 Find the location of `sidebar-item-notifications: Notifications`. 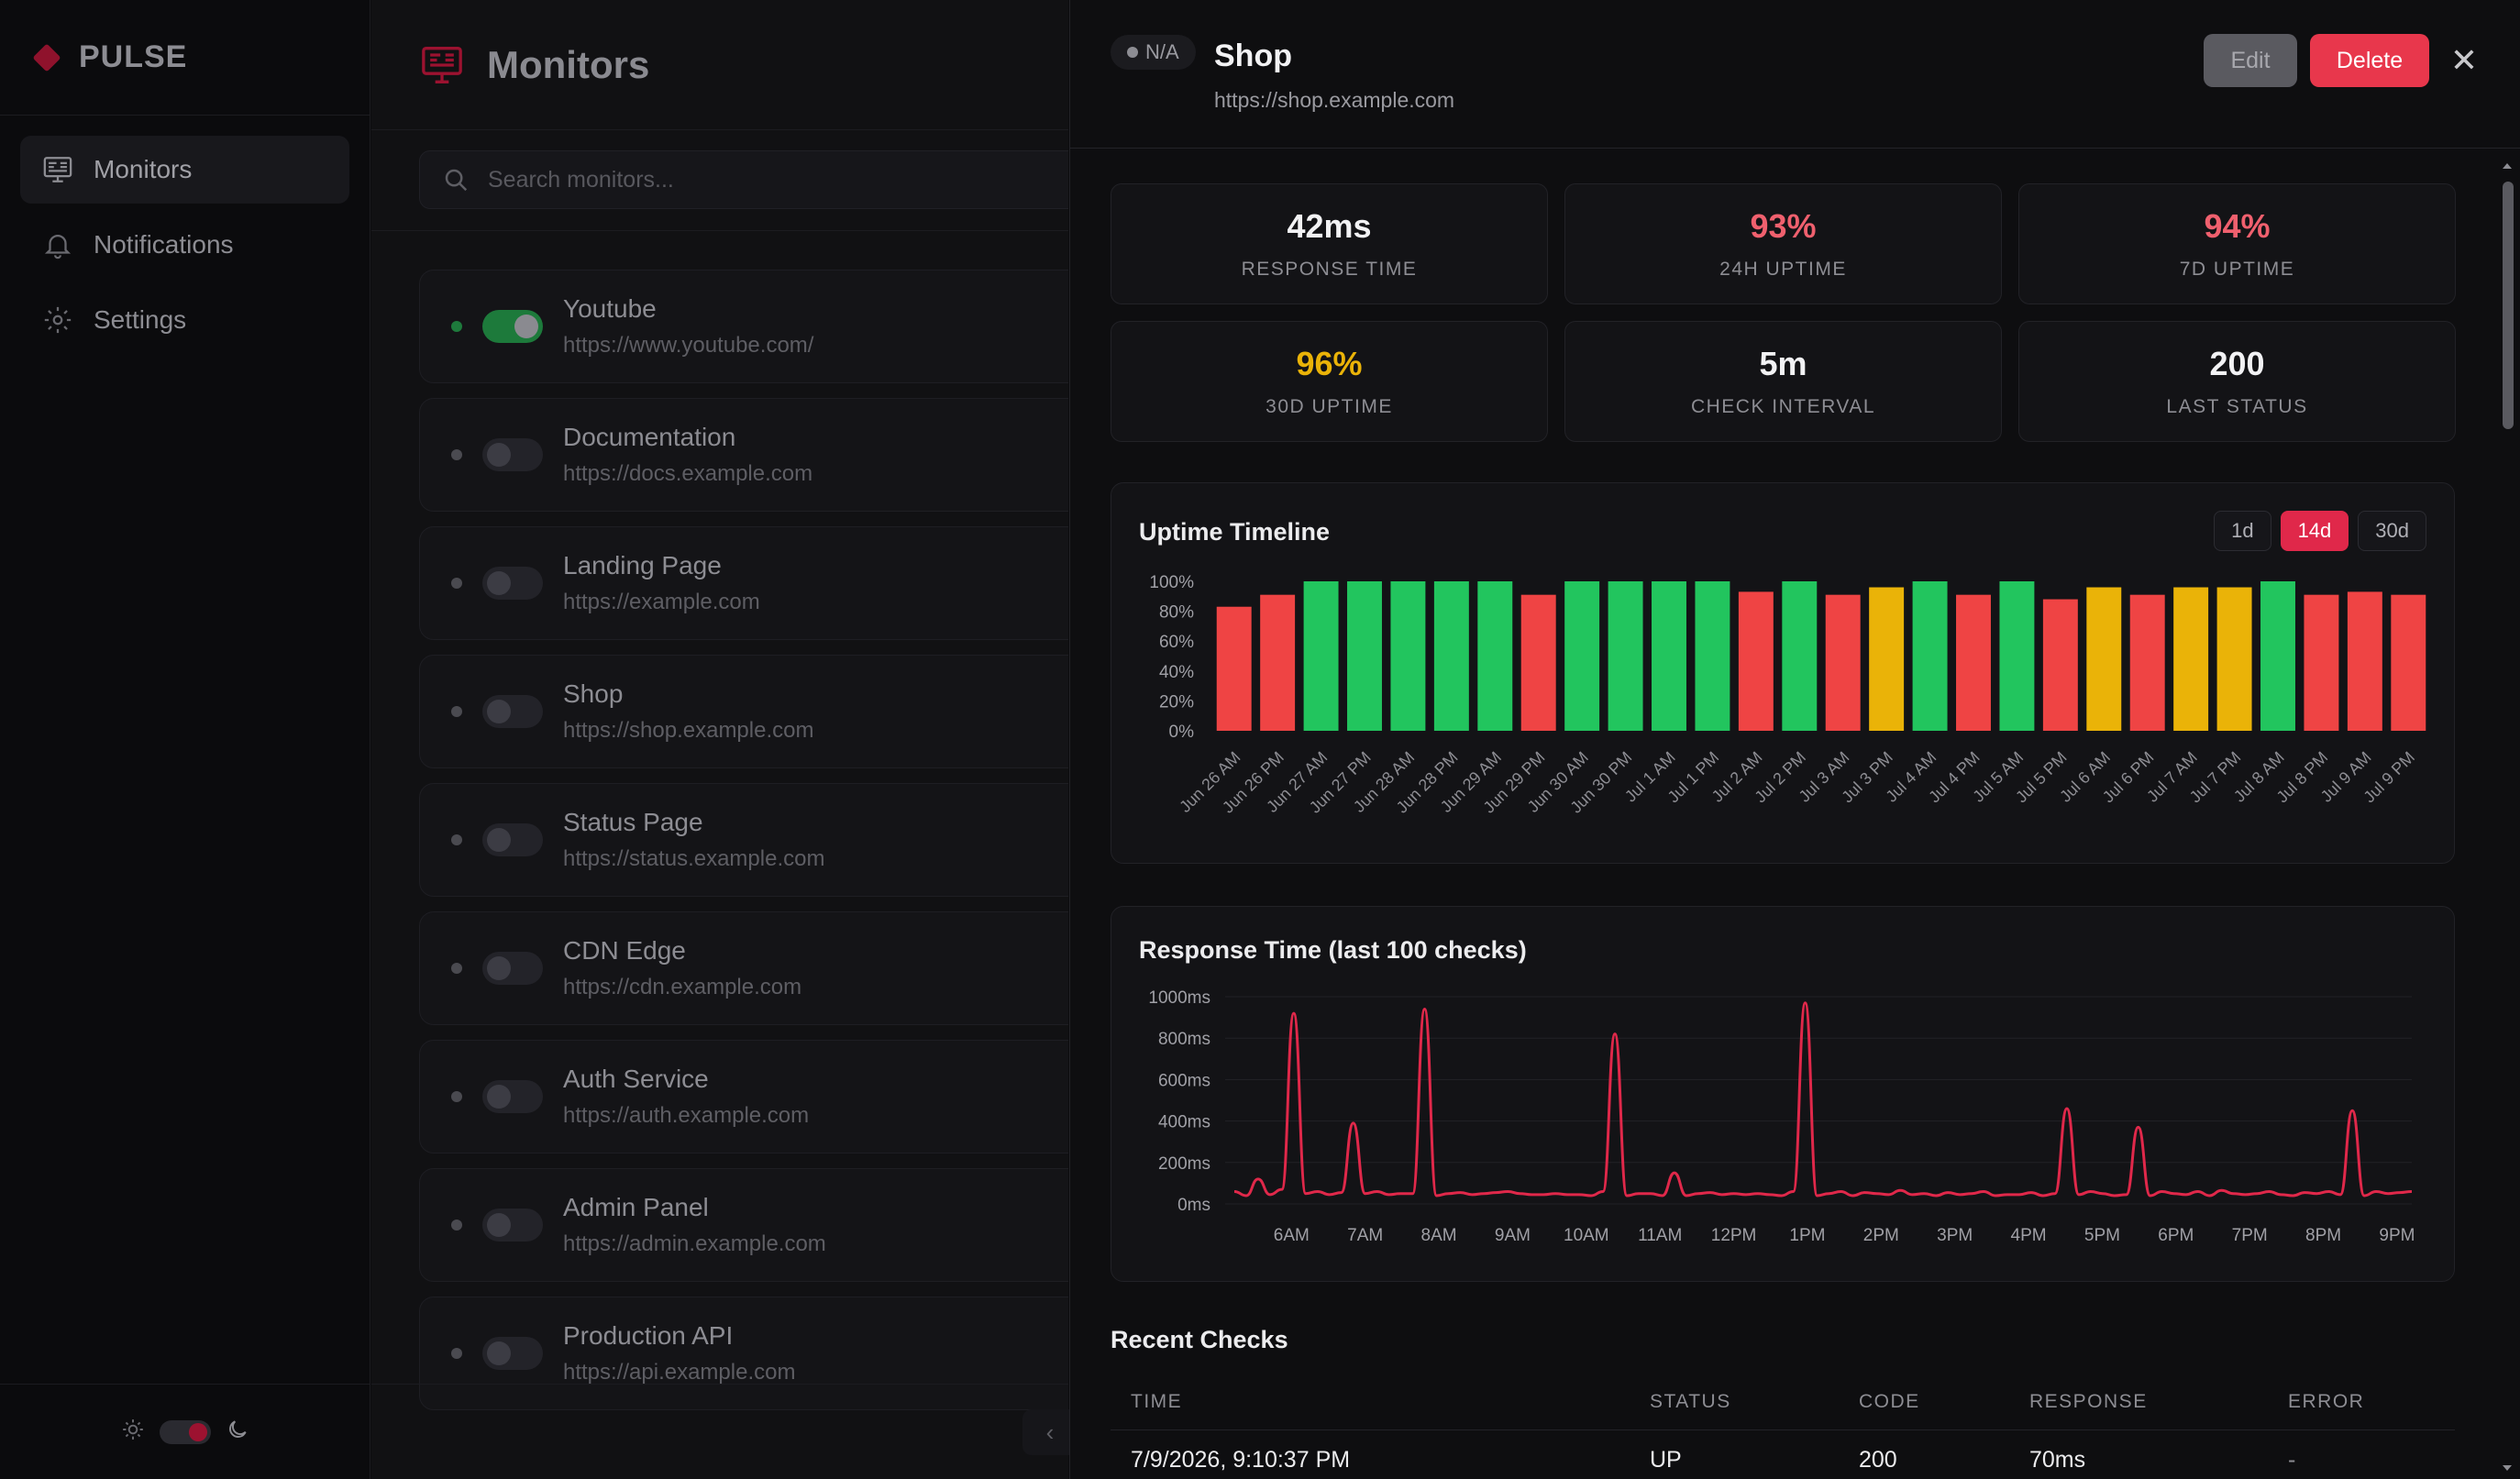

sidebar-item-notifications: Notifications is located at coordinates (184, 245).